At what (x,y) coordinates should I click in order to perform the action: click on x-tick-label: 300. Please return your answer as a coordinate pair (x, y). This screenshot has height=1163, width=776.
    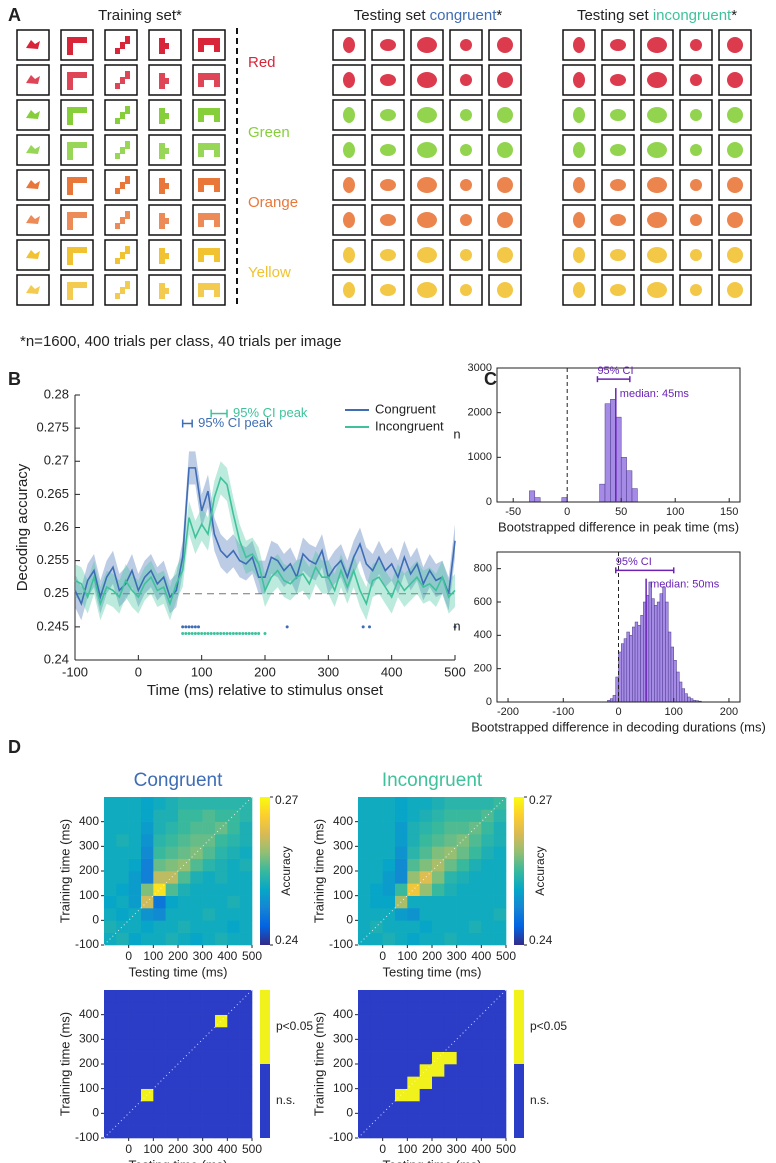
    Looking at the image, I should click on (203, 956).